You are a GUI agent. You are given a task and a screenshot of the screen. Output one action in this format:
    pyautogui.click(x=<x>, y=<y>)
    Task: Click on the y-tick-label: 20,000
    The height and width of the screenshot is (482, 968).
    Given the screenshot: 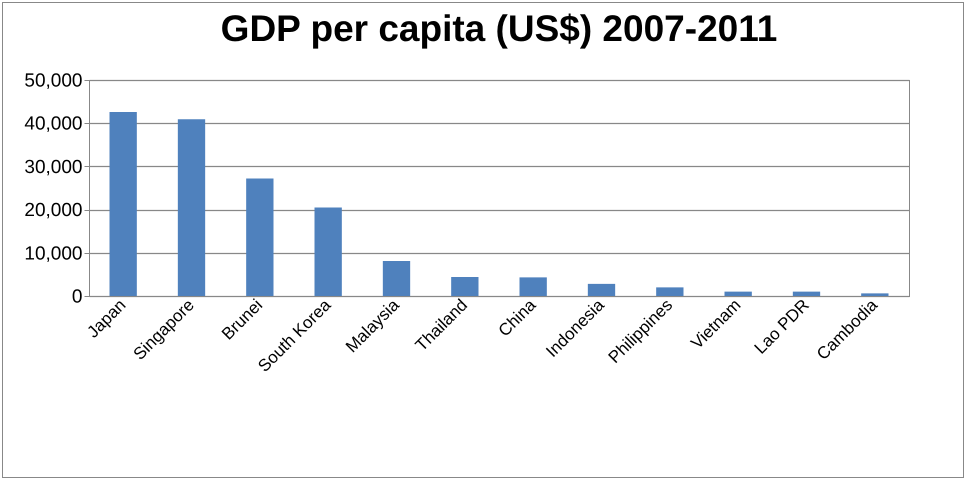 What is the action you would take?
    pyautogui.click(x=53, y=211)
    